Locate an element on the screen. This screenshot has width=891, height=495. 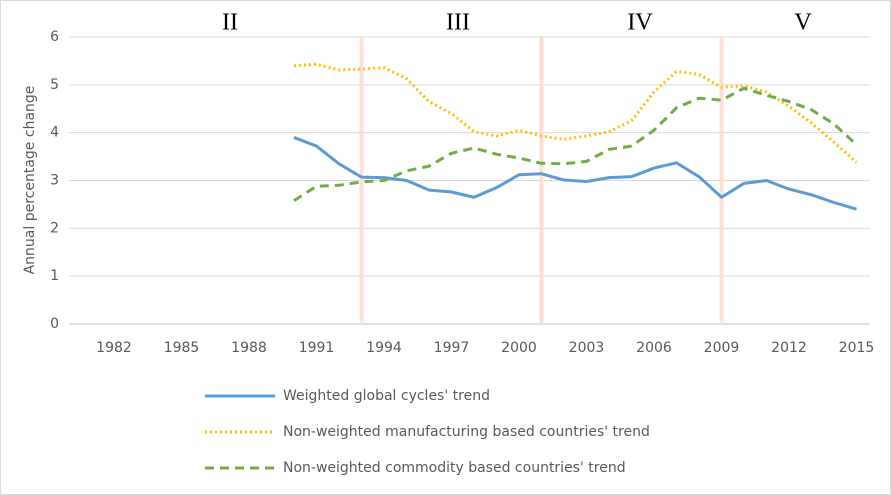
y-tick-label: 3 is located at coordinates (54, 181).